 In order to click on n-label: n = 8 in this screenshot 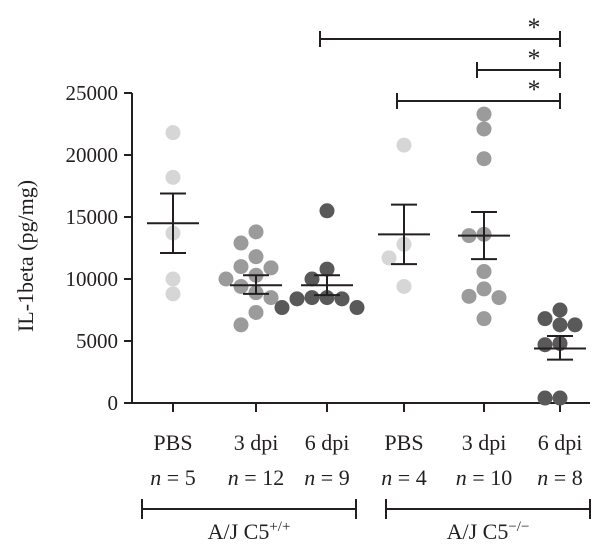, I will do `click(559, 477)`.